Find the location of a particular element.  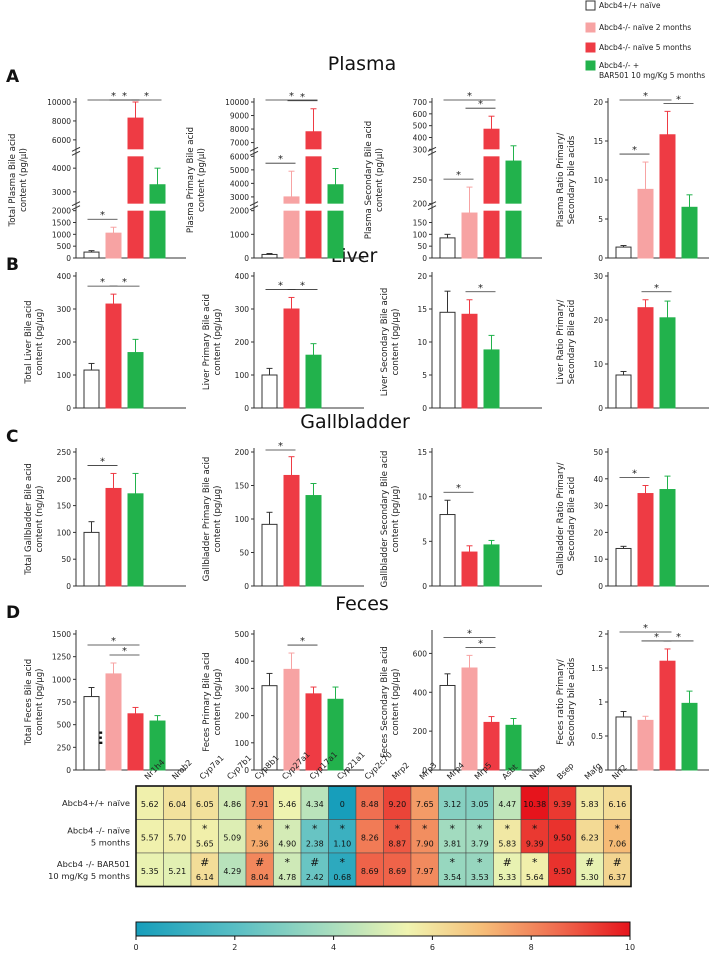

heatmap-value: 4.86 is located at coordinates (232, 804).